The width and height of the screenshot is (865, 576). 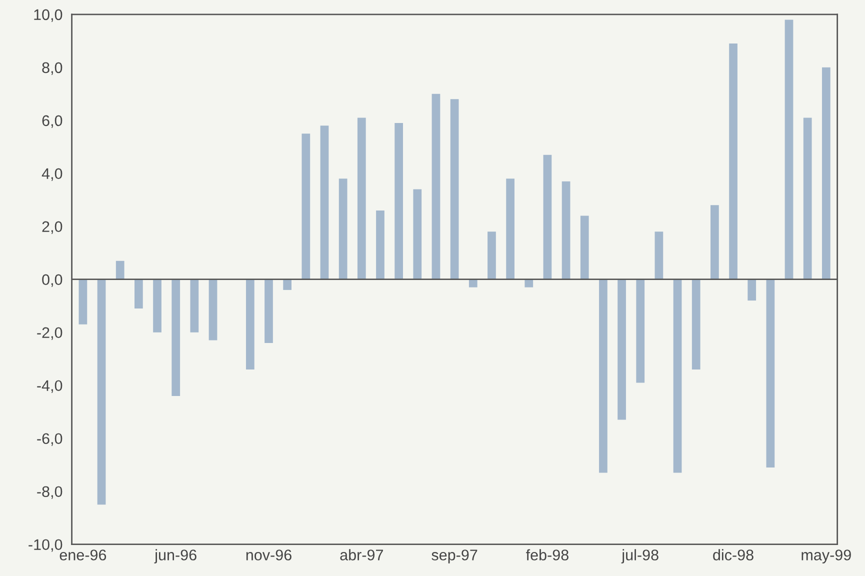 I want to click on x-tick-label: sep-97, so click(x=455, y=557).